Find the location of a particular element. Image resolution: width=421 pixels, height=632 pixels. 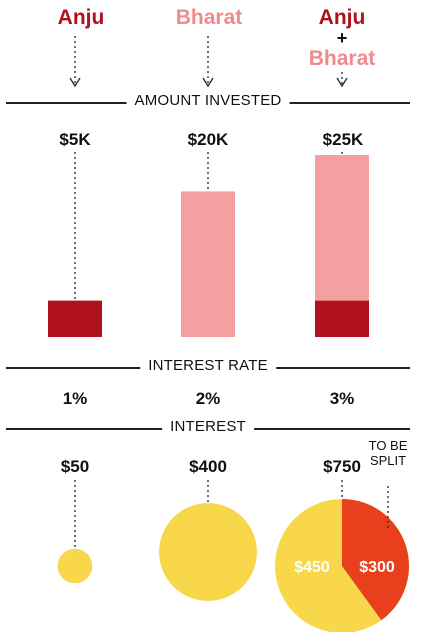

interest-label-combined: $750 is located at coordinates (342, 466).